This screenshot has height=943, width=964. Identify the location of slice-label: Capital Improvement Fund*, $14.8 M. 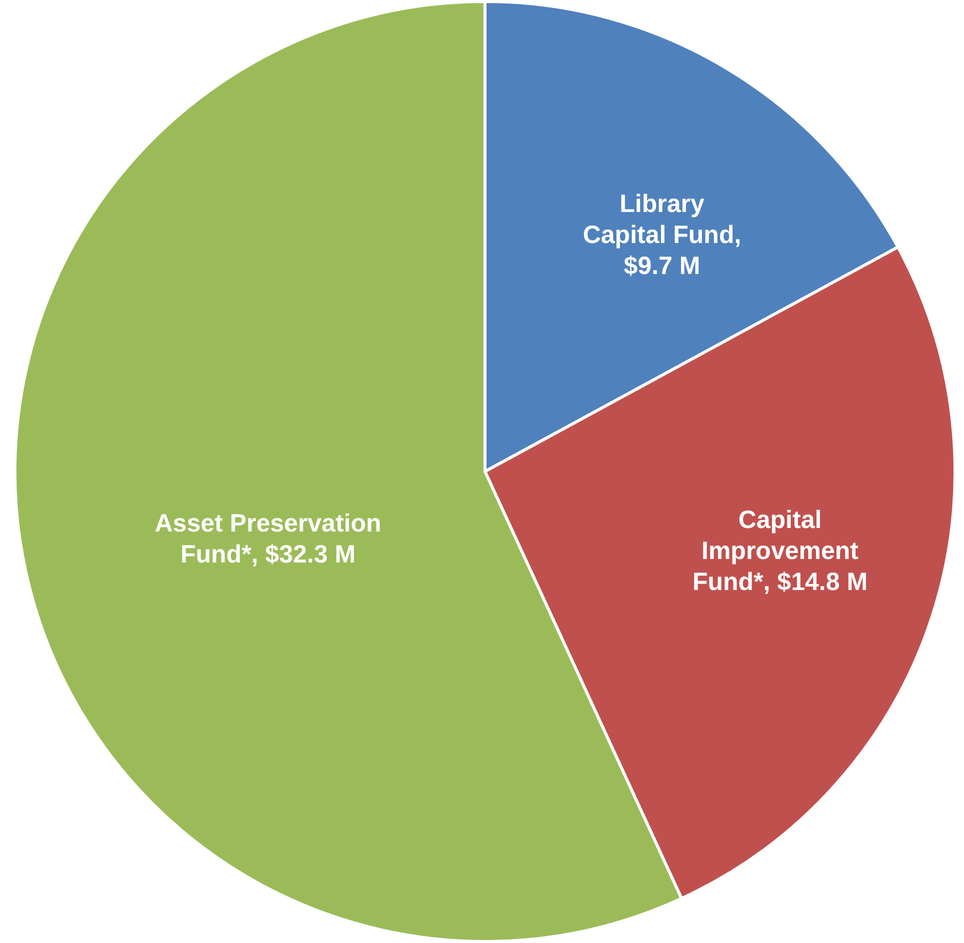
(780, 551).